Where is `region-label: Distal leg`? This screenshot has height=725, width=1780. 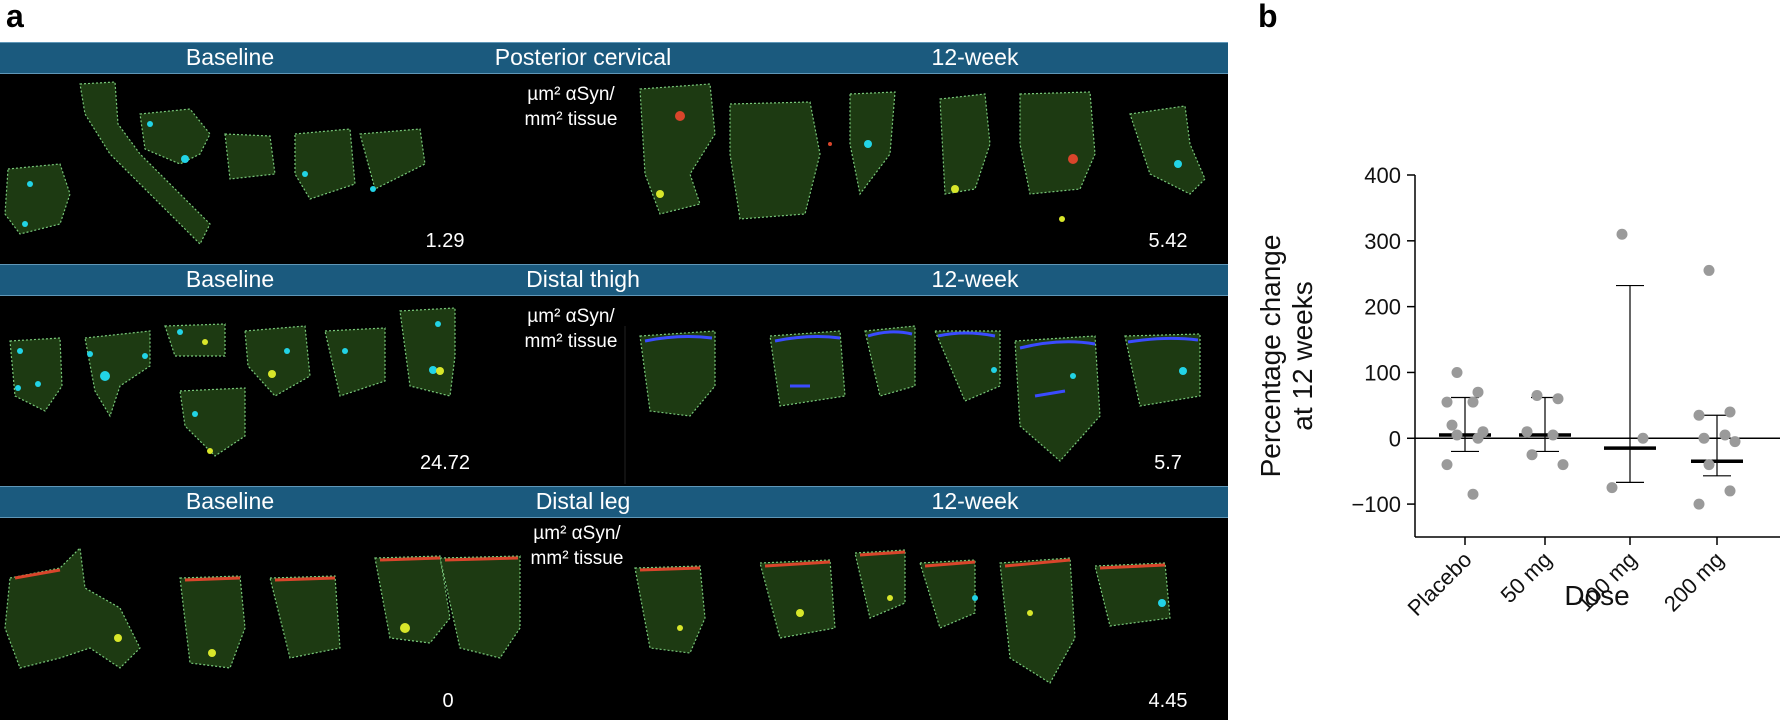
region-label: Distal leg is located at coordinates (583, 501).